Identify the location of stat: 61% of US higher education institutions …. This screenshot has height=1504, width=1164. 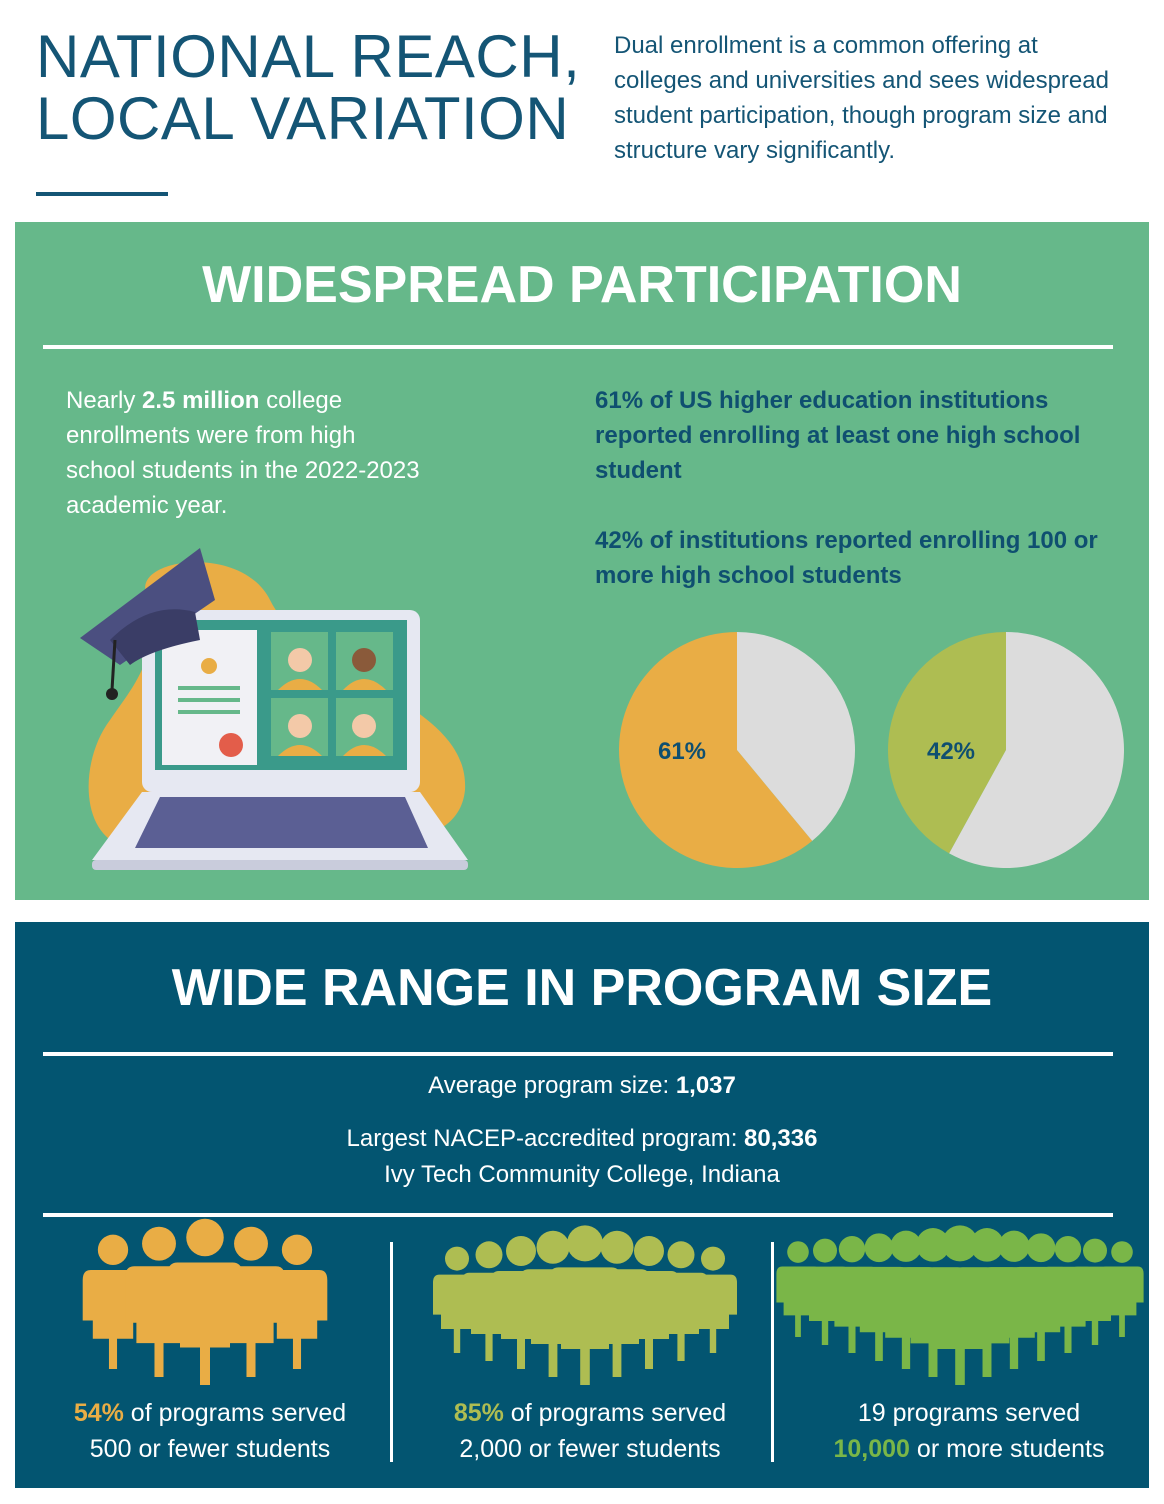
(838, 435).